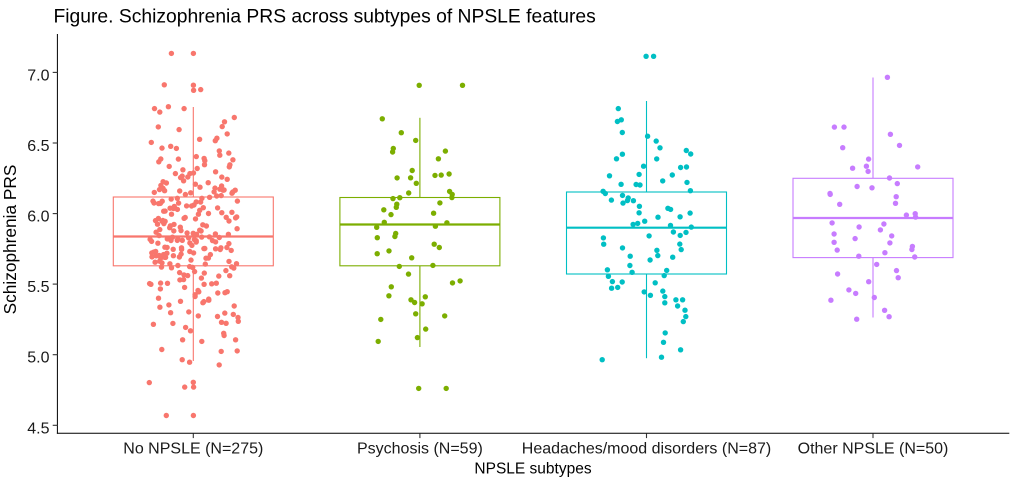 This screenshot has height=485, width=1017. Describe the element at coordinates (38, 146) in the screenshot. I see `svg-text: 6.5` at that location.